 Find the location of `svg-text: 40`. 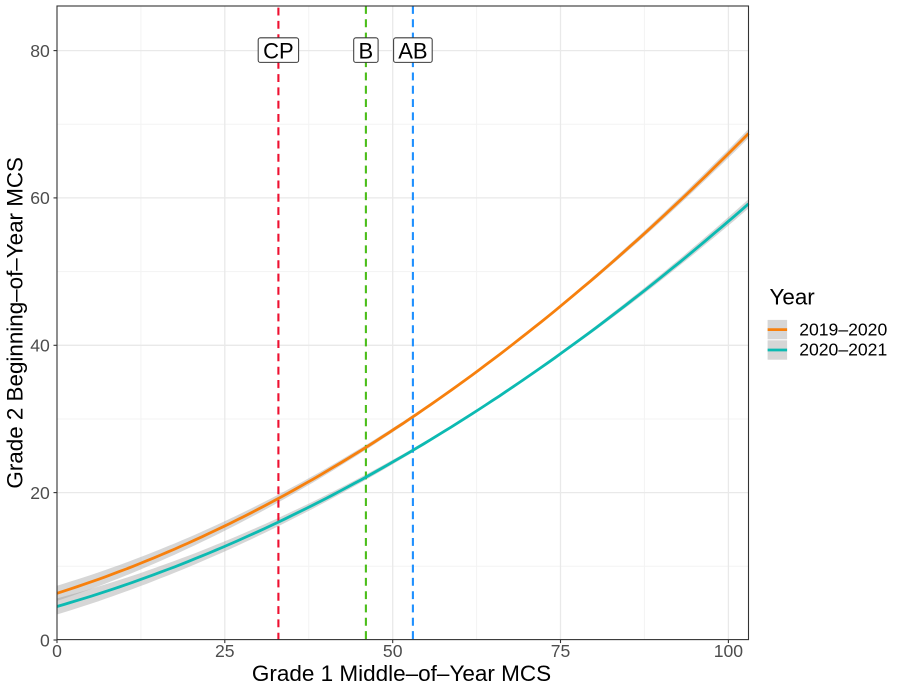

svg-text: 40 is located at coordinates (40, 346).